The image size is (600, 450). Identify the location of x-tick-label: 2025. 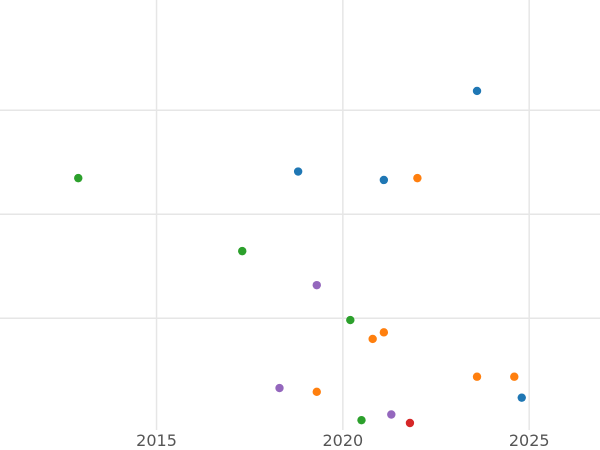
(529, 440).